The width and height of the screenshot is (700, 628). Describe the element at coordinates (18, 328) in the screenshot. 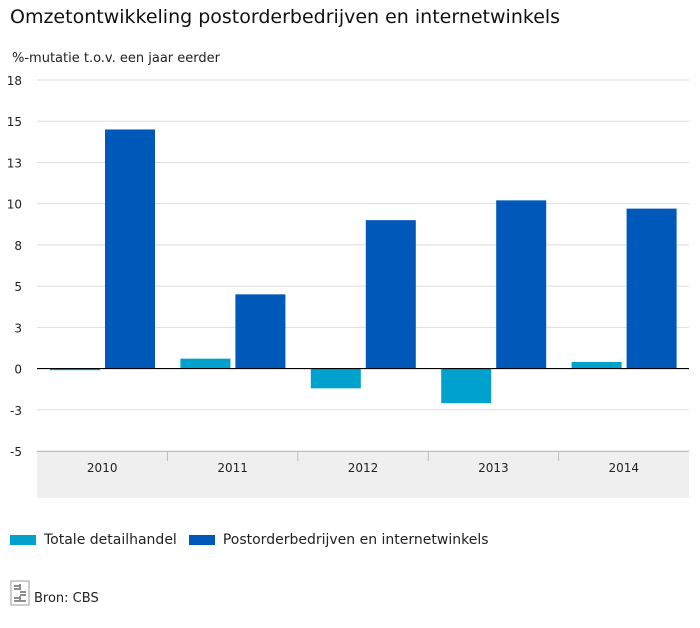

I see `y-tick-label: 3` at that location.